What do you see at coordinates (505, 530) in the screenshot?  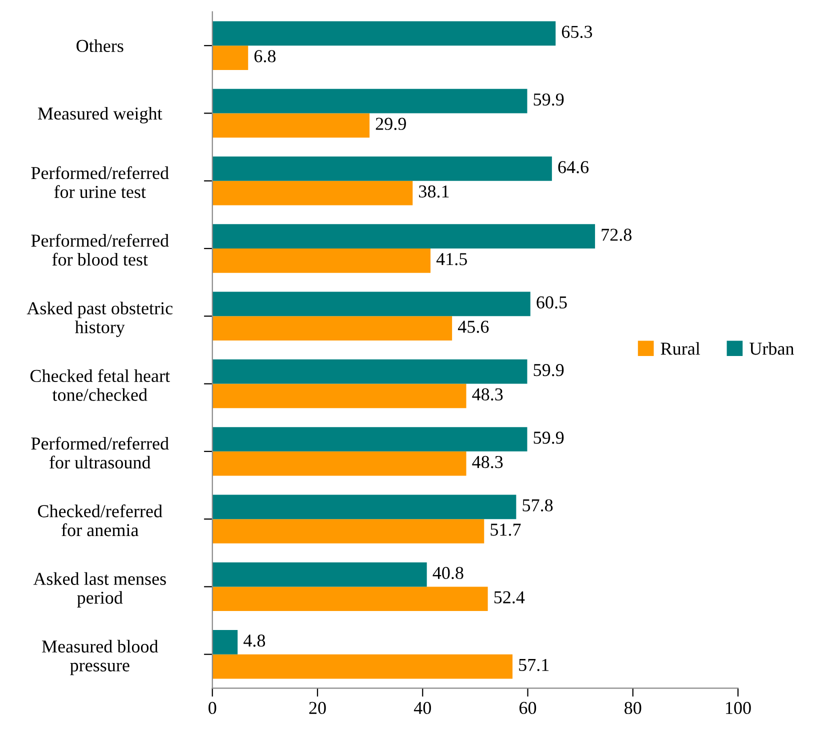 I see `data-label: 51.7` at bounding box center [505, 530].